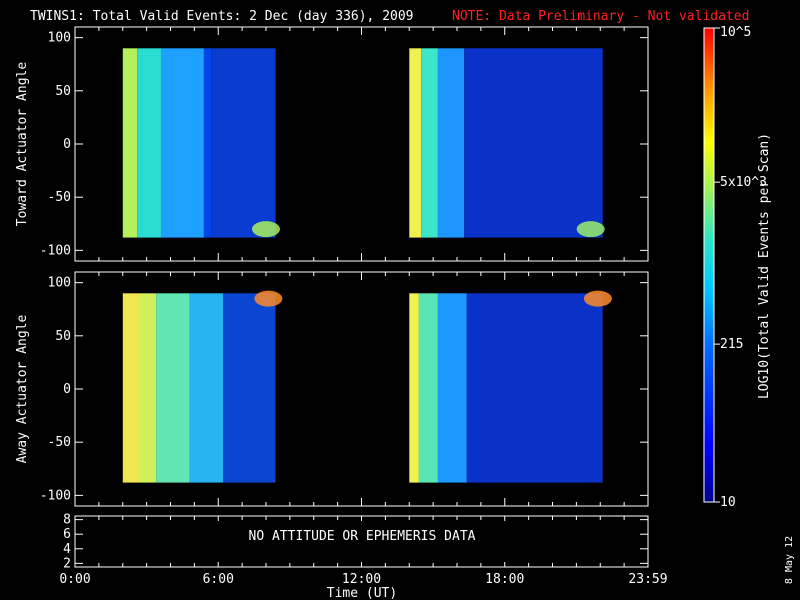 Image resolution: width=800 pixels, height=600 pixels. I want to click on y-tick-label: 6, so click(67, 534).